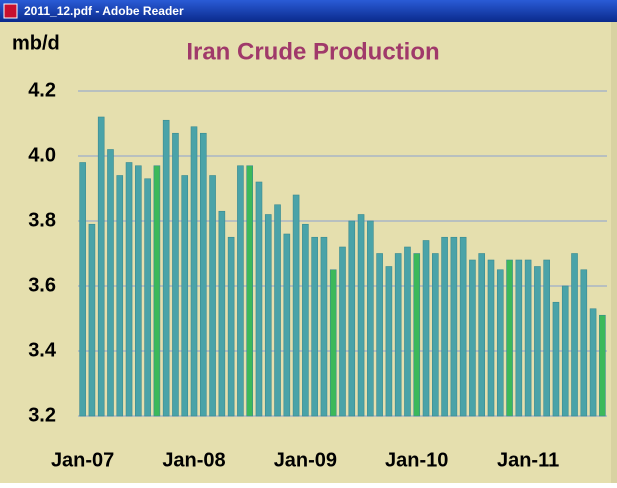 The height and width of the screenshot is (488, 617). Describe the element at coordinates (82, 460) in the screenshot. I see `x-tick-label: Jan-07` at that location.